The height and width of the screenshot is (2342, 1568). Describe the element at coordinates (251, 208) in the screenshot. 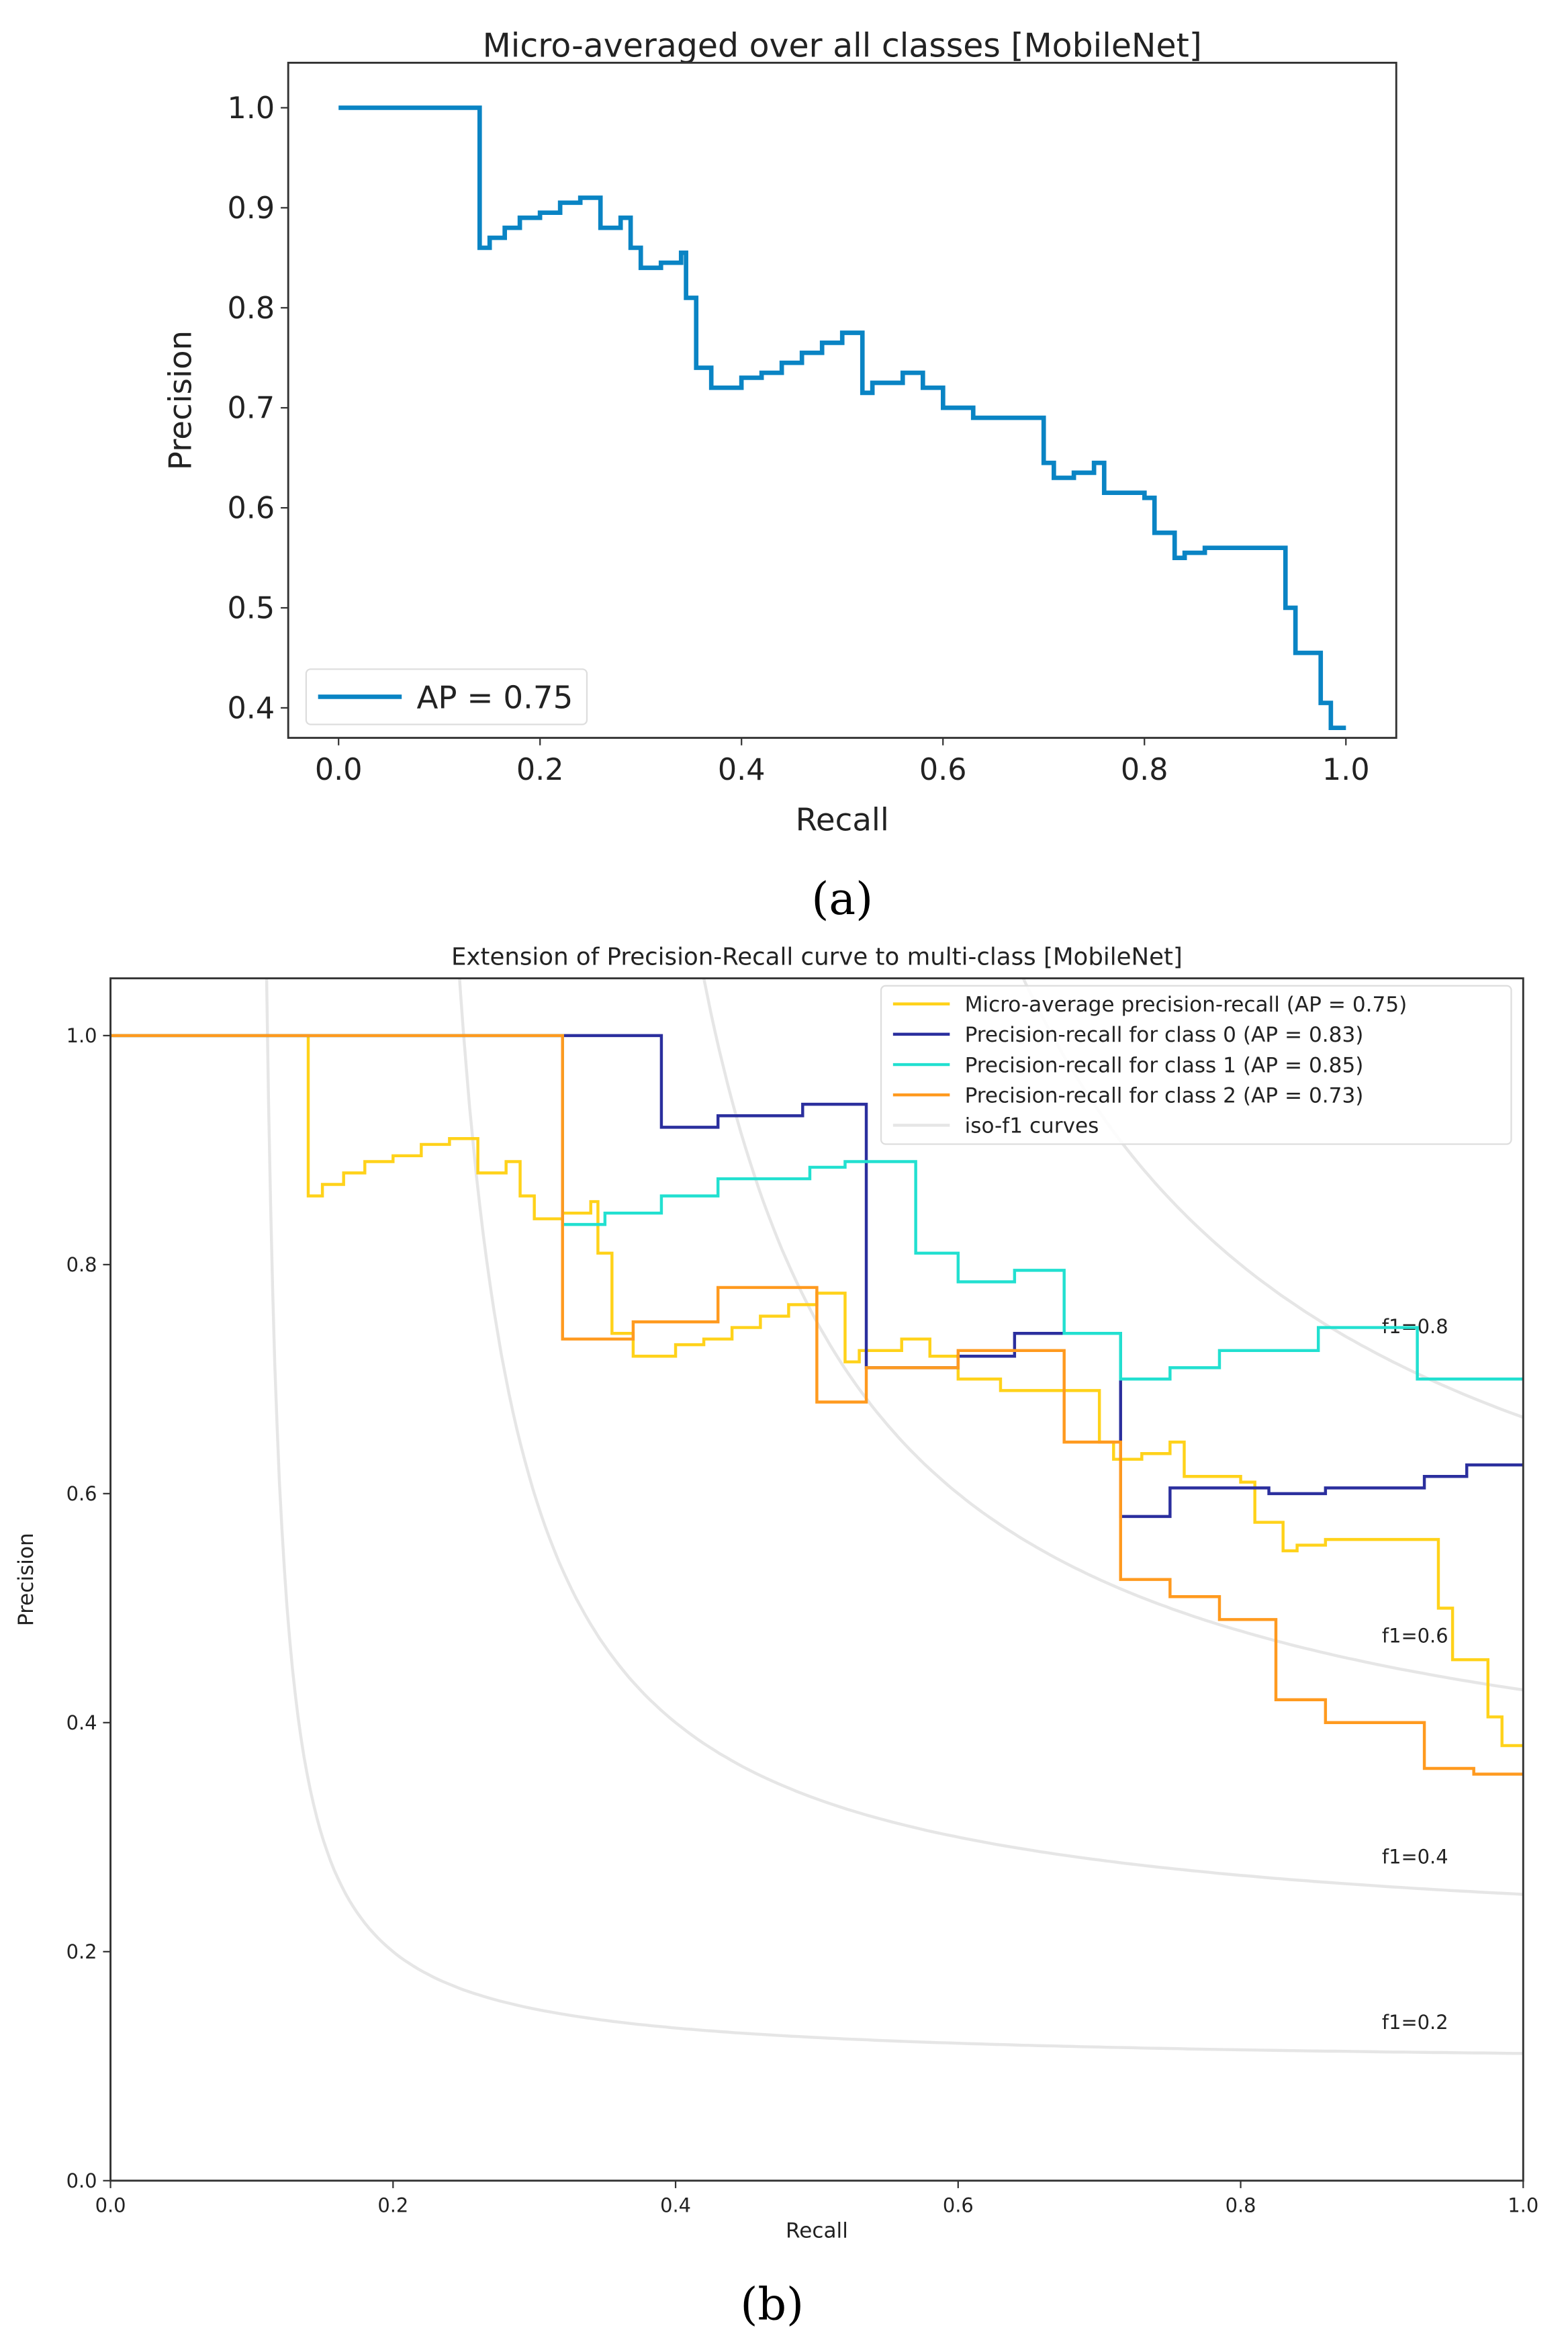

I see `y-tick-label: 0.9` at that location.